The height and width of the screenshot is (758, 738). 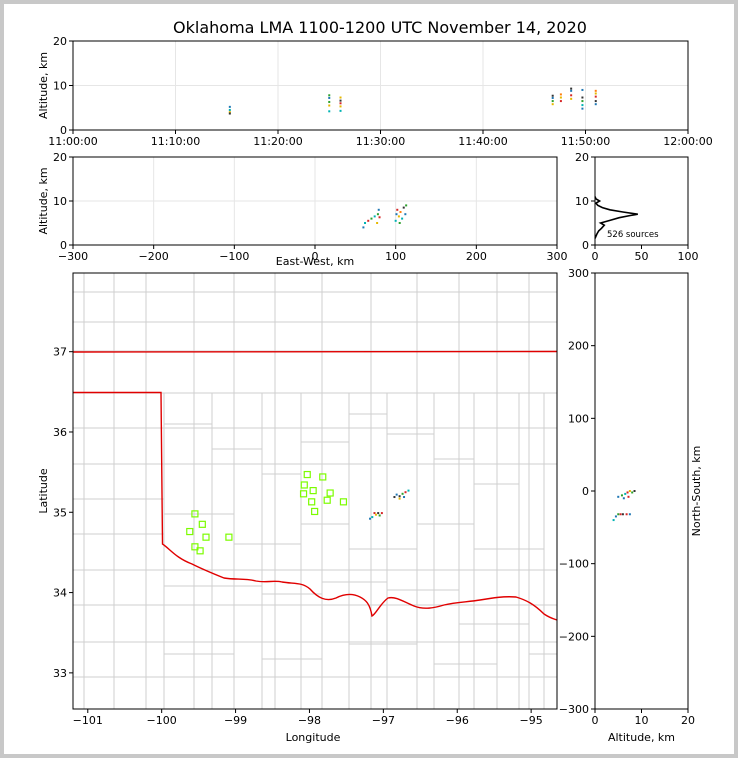 What do you see at coordinates (60, 432) in the screenshot?
I see `plan-view-y-tick-label: 36` at bounding box center [60, 432].